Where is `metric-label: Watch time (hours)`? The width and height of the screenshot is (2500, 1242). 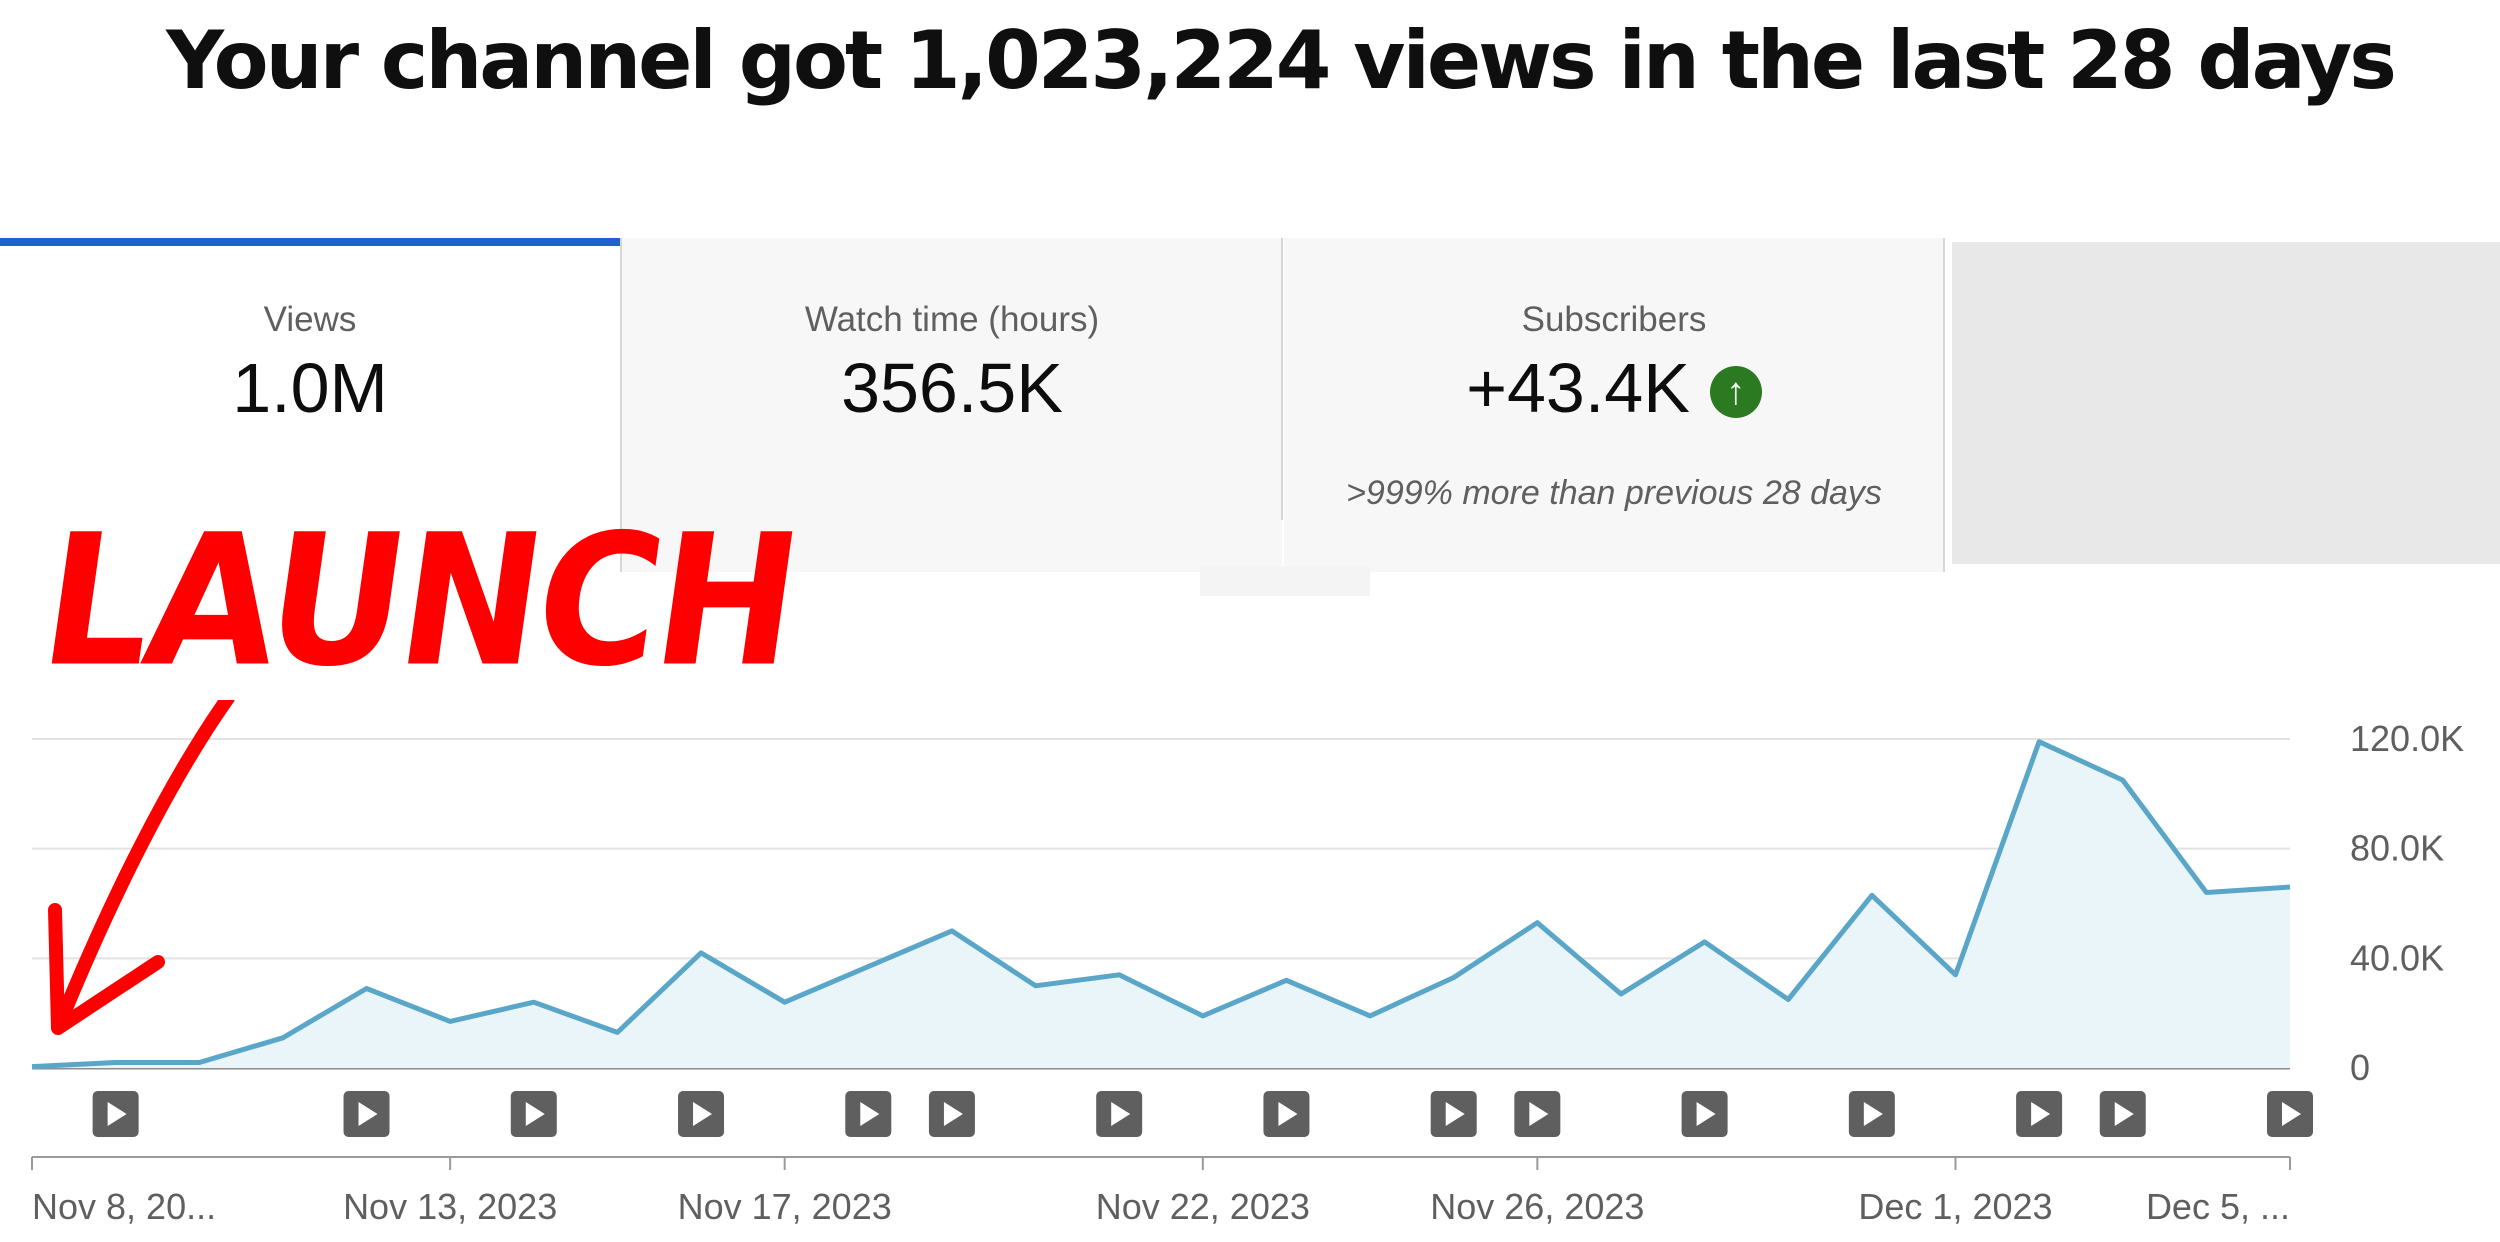
metric-label: Watch time (hours) is located at coordinates (952, 319).